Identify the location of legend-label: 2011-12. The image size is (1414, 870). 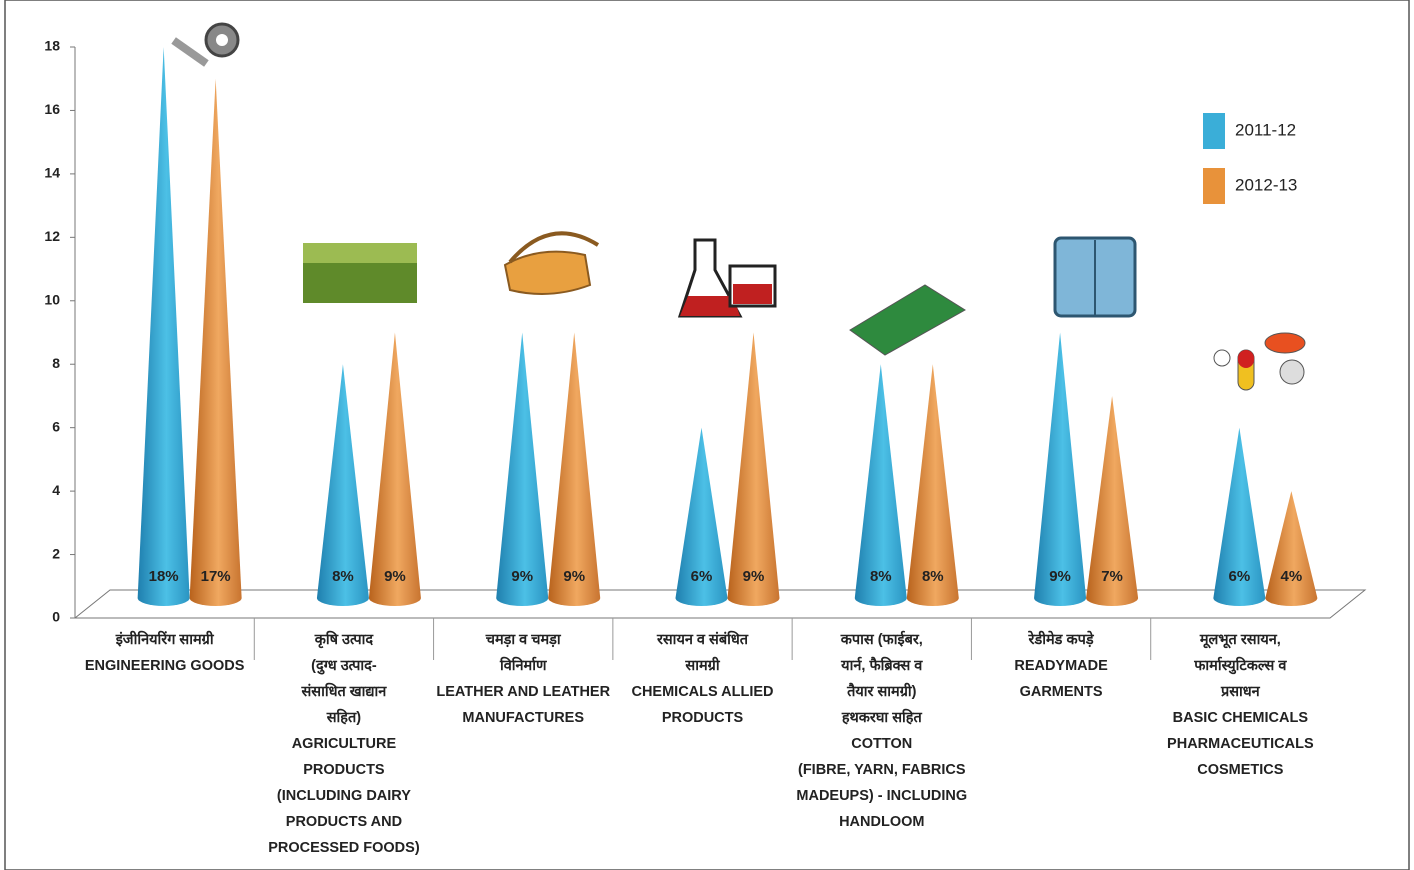
(1265, 129).